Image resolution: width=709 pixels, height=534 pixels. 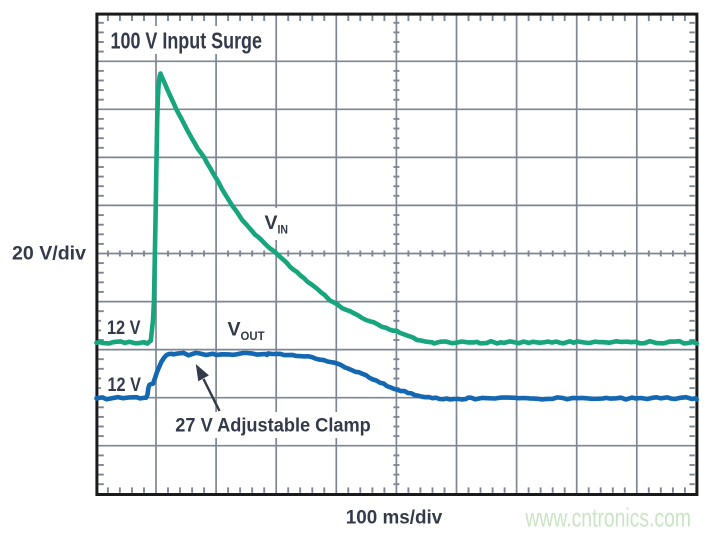 I want to click on svg-text: www.cntronics.com, so click(x=608, y=518).